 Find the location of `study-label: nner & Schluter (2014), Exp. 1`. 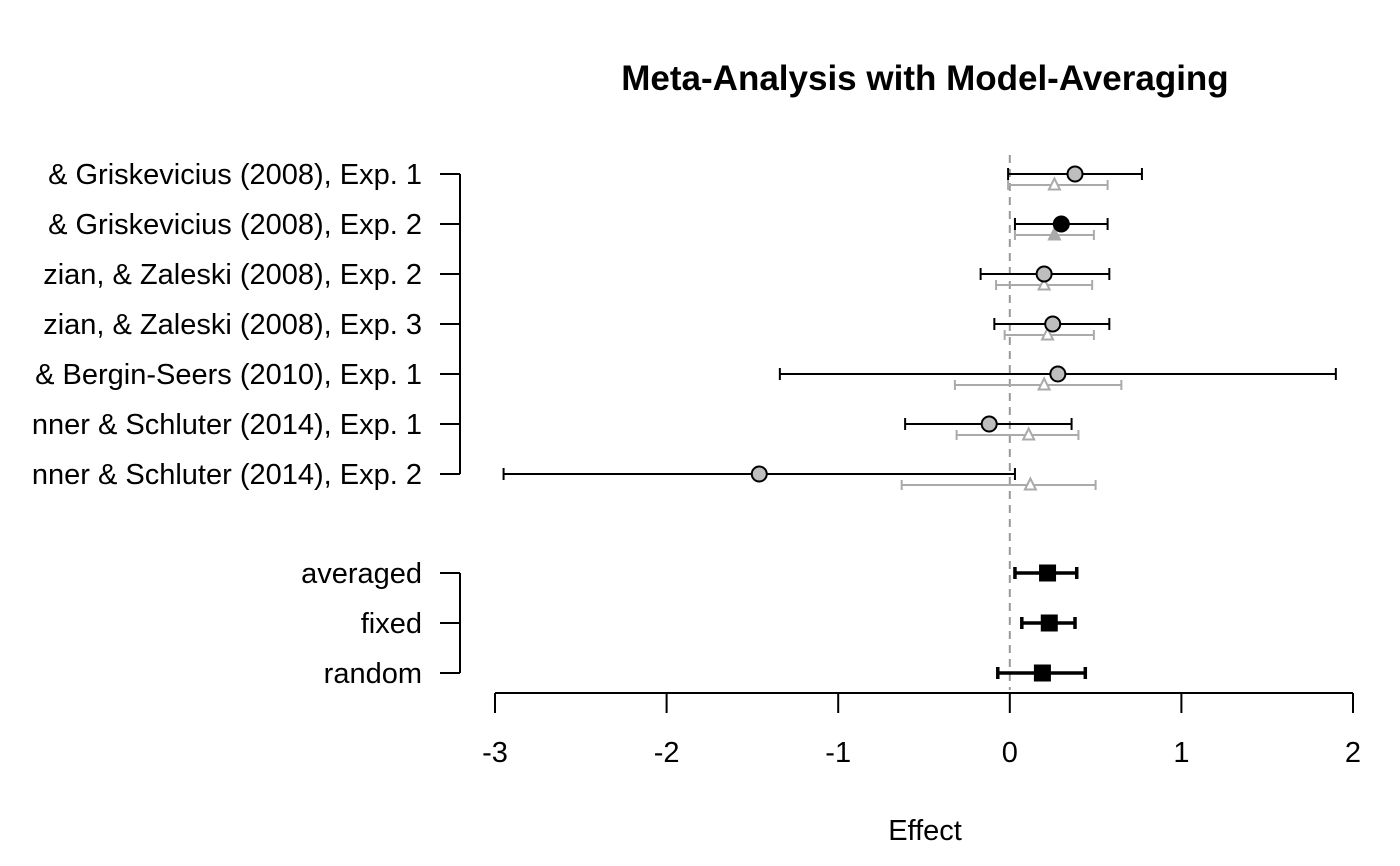

study-label: nner & Schluter (2014), Exp. 1 is located at coordinates (227, 425).